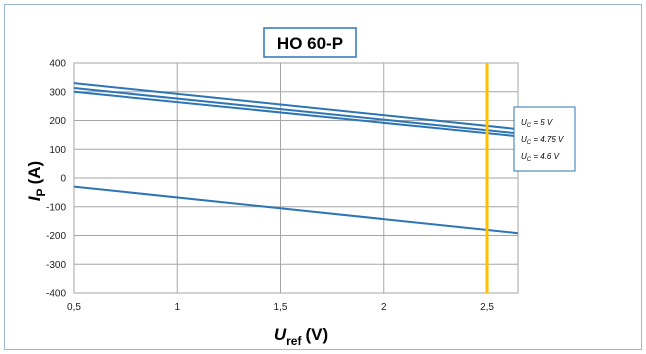 This screenshot has width=646, height=354. Describe the element at coordinates (57, 92) in the screenshot. I see `y-tick-label: 300` at that location.